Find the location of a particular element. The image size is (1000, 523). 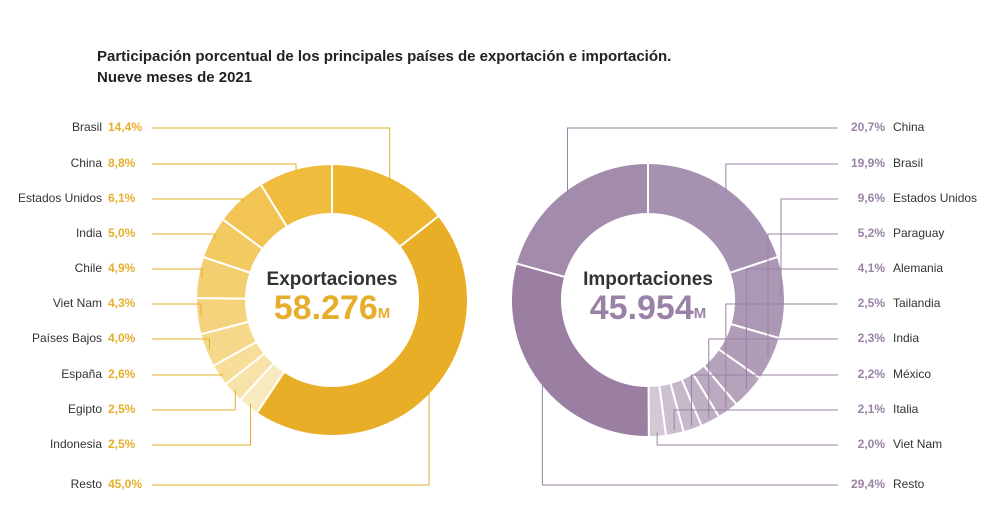

category-label: Países Bajos is located at coordinates (67, 338).